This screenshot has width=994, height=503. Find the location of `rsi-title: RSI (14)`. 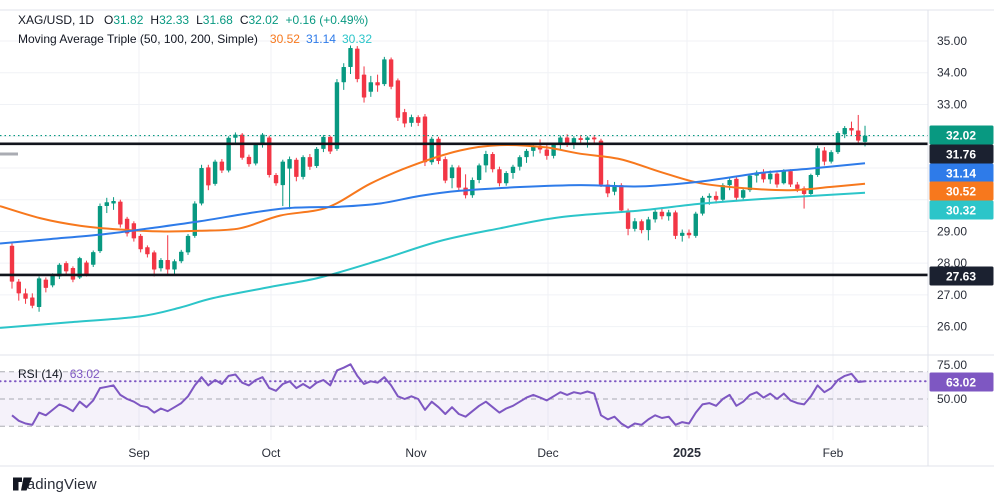

rsi-title: RSI (14) is located at coordinates (40, 374).